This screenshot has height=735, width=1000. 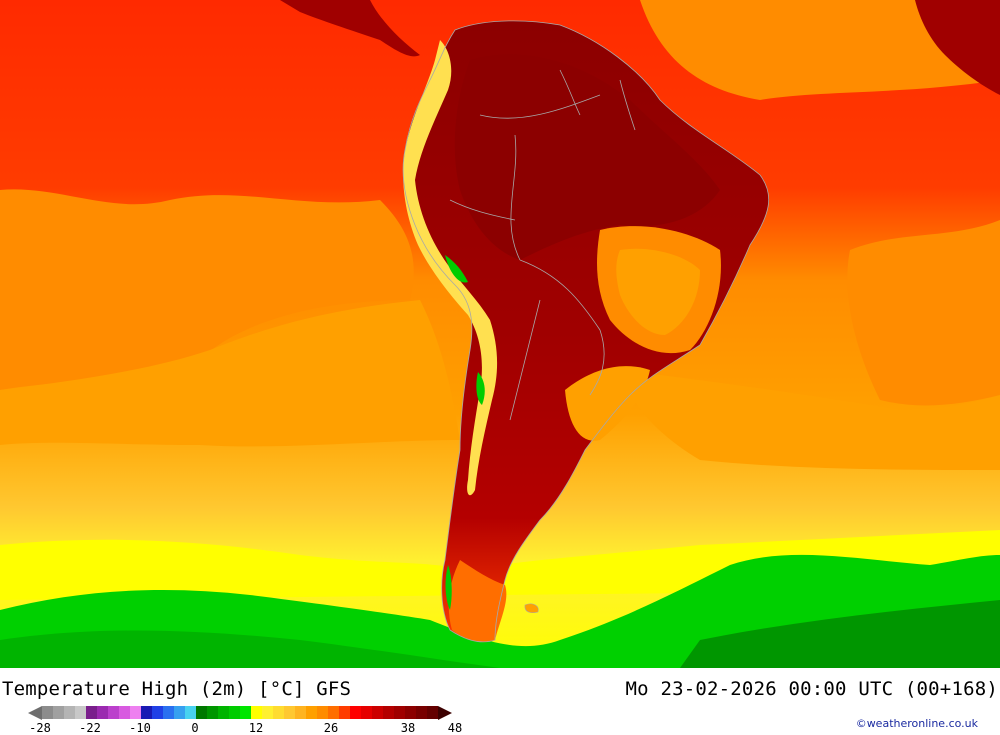 I want to click on andes-green-patches, so click(x=465, y=432).